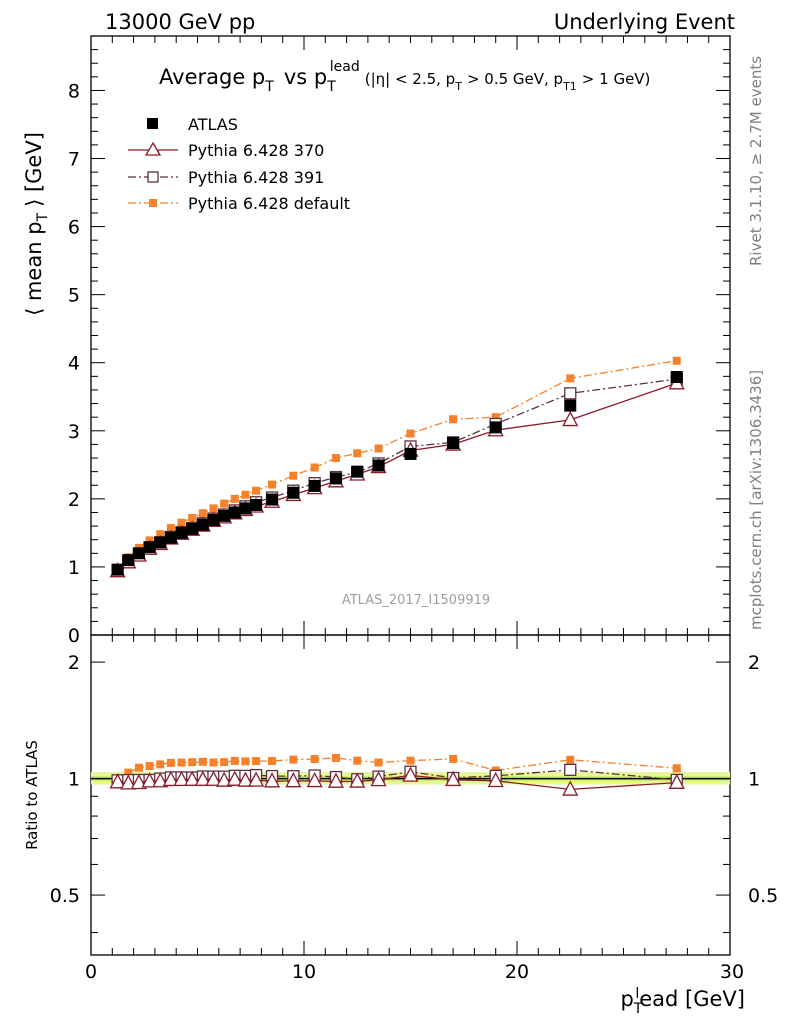 Image resolution: width=786 pixels, height=1024 pixels. I want to click on ratio-tick-label: 0.5, so click(65, 896).